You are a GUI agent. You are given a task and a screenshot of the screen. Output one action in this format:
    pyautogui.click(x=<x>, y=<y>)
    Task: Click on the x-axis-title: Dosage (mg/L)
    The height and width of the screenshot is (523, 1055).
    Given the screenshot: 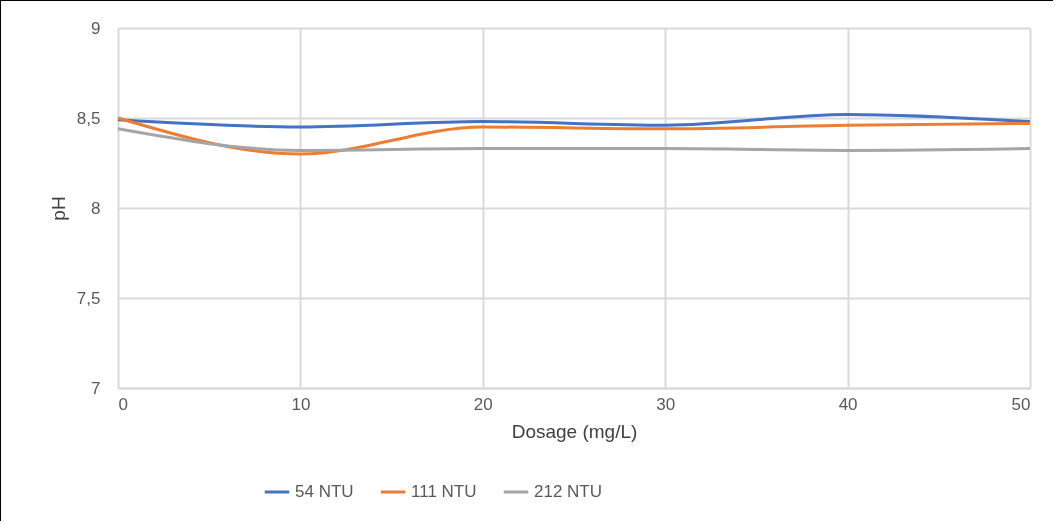 What is the action you would take?
    pyautogui.click(x=574, y=431)
    